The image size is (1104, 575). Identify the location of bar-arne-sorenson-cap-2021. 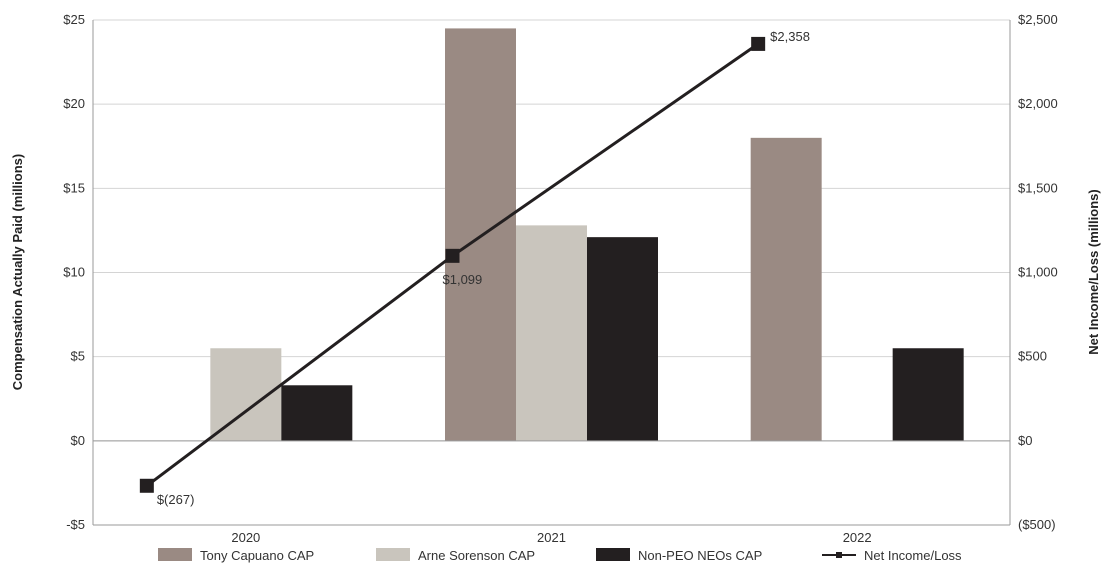
(551, 333).